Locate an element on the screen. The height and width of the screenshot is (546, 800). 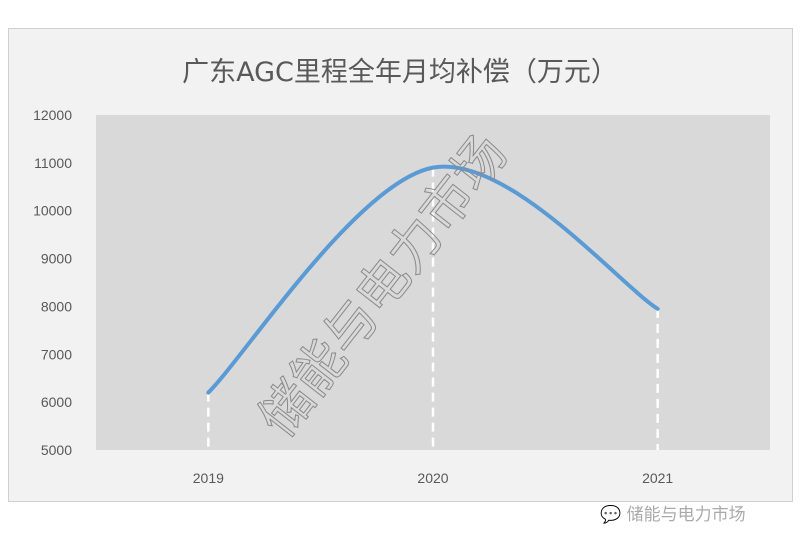
chart-title: 广东AGC里程全年月均补偿（万元） is located at coordinates (400, 72).